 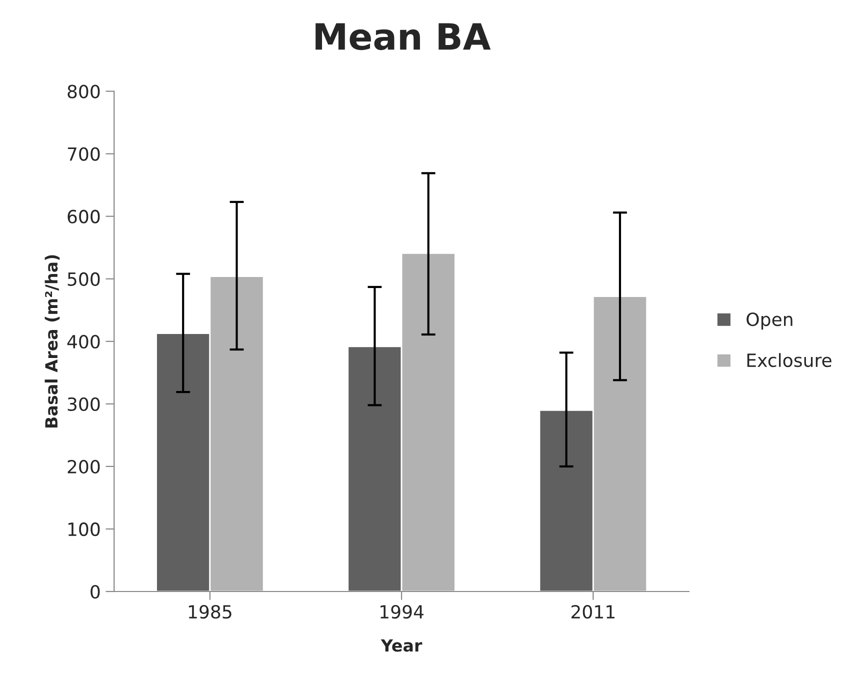 I want to click on y-tick-label: 700, so click(x=84, y=154).